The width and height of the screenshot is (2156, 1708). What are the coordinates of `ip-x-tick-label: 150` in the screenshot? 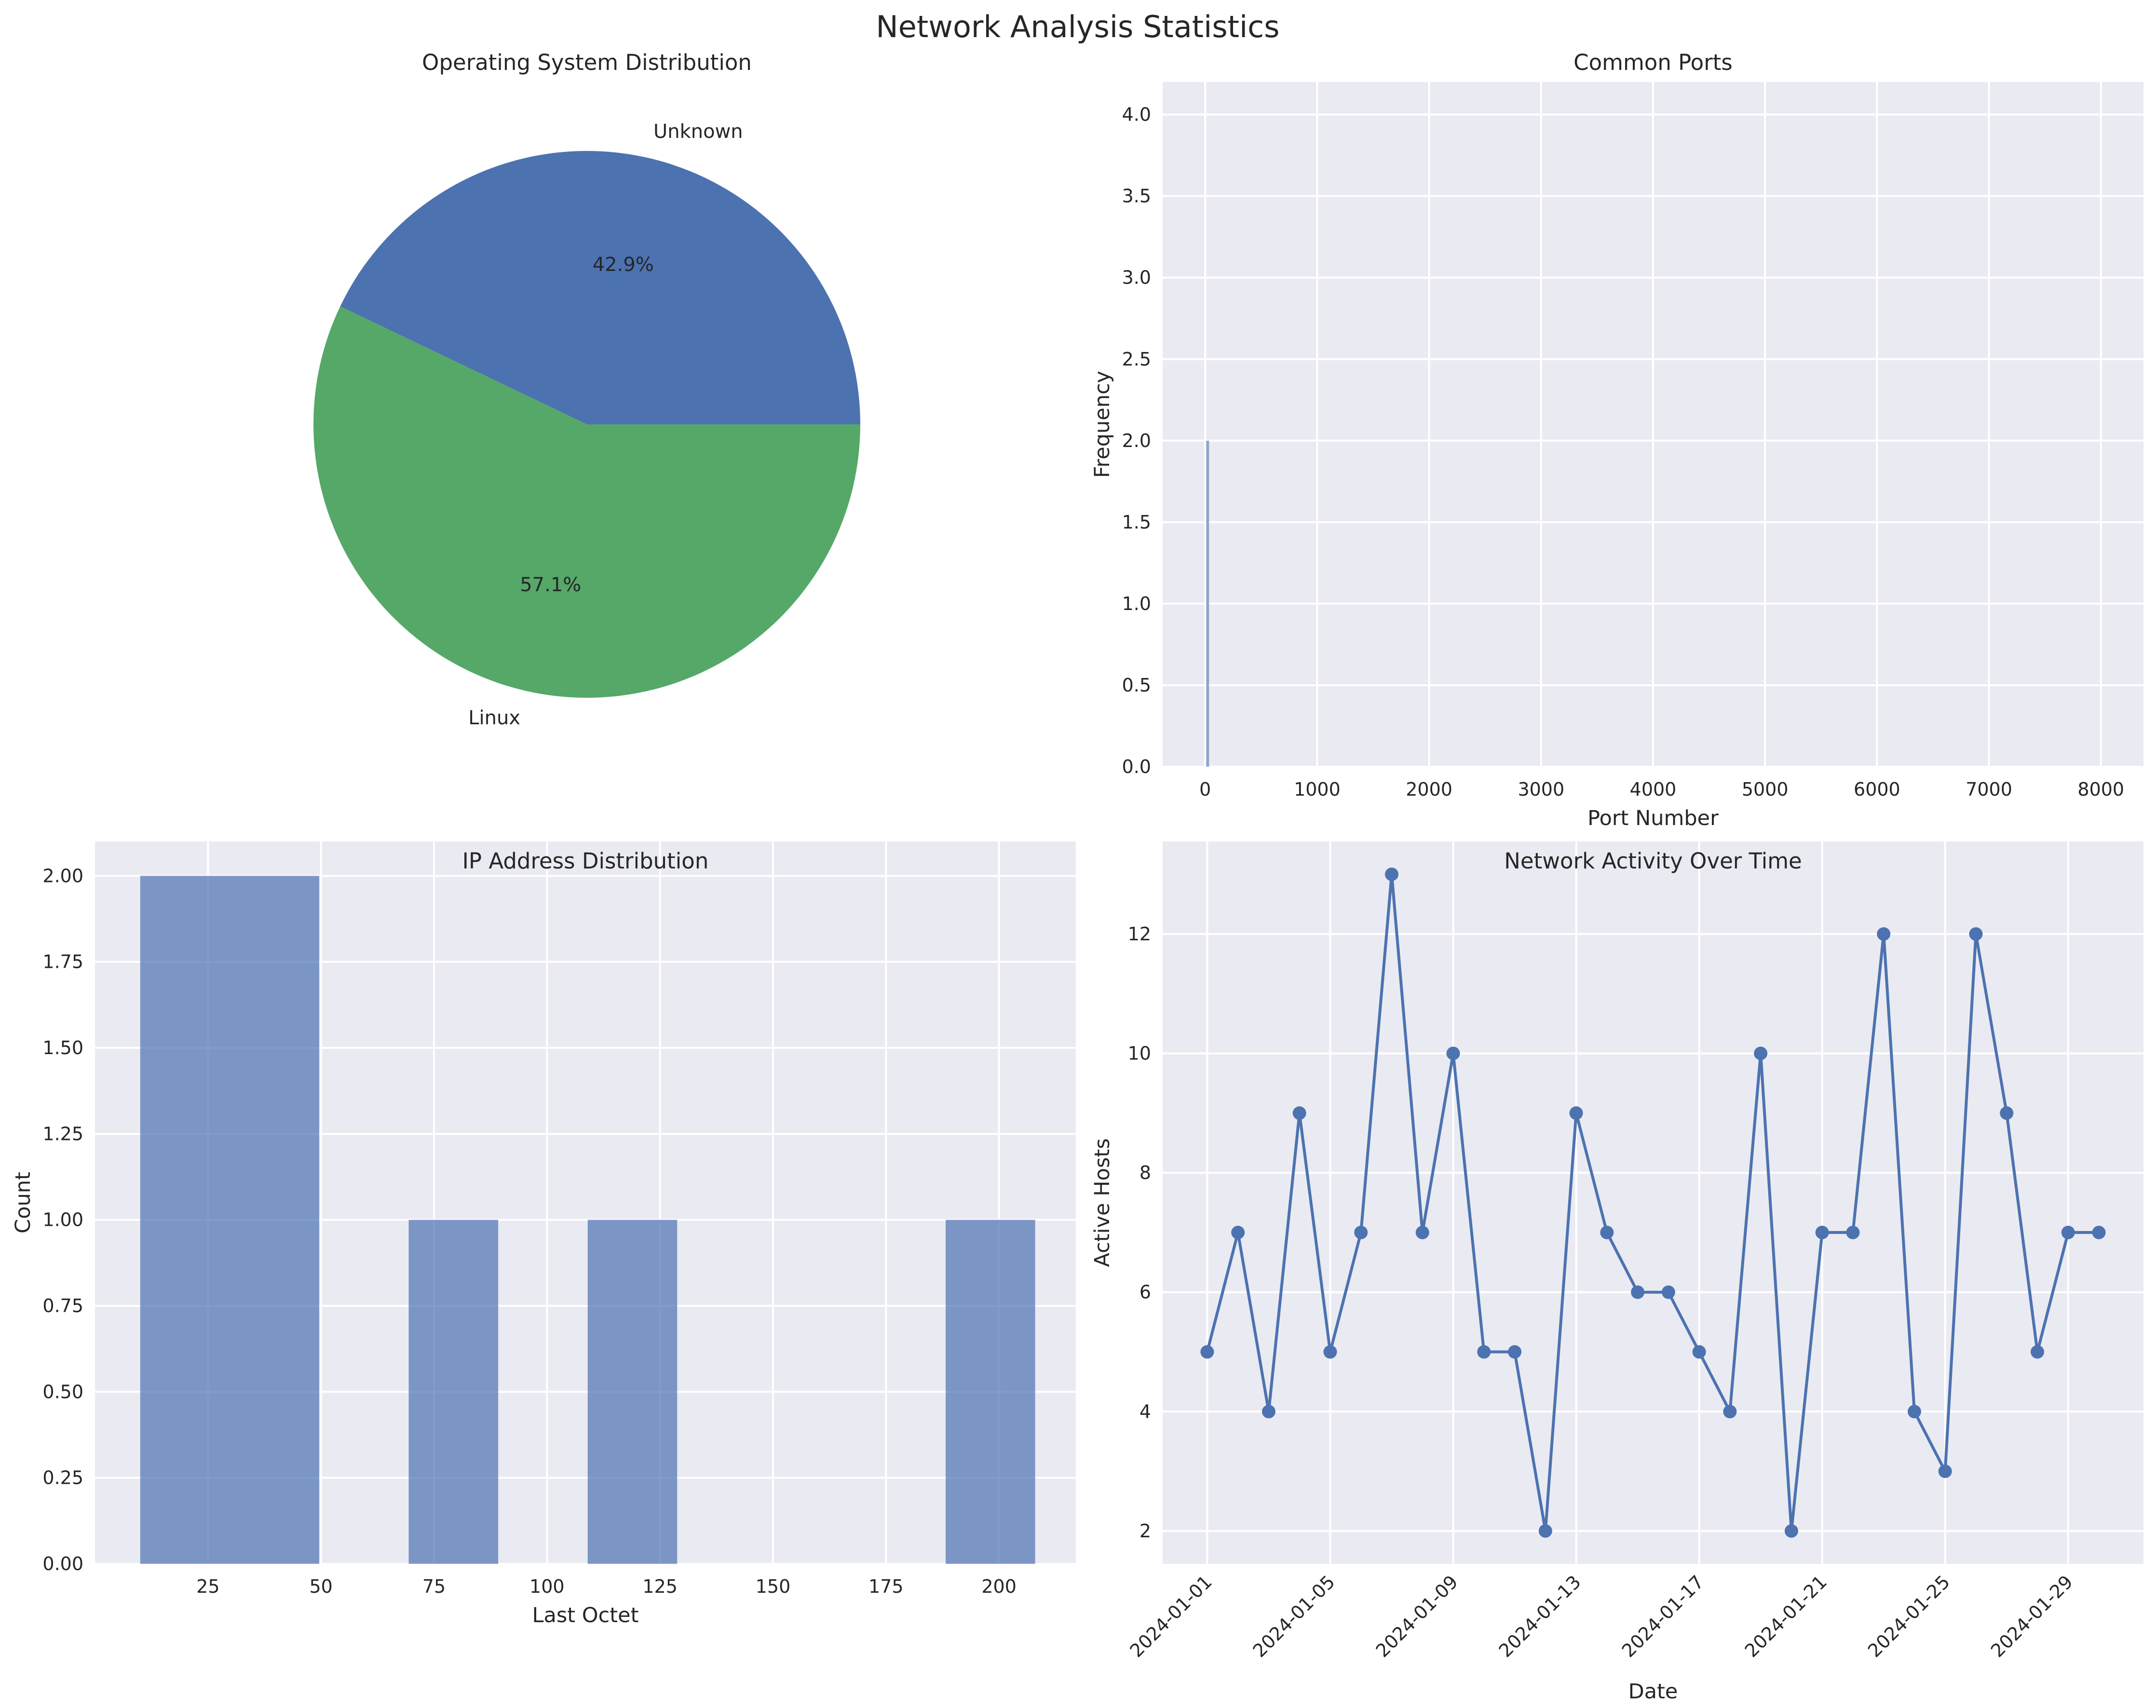 It's located at (774, 1586).